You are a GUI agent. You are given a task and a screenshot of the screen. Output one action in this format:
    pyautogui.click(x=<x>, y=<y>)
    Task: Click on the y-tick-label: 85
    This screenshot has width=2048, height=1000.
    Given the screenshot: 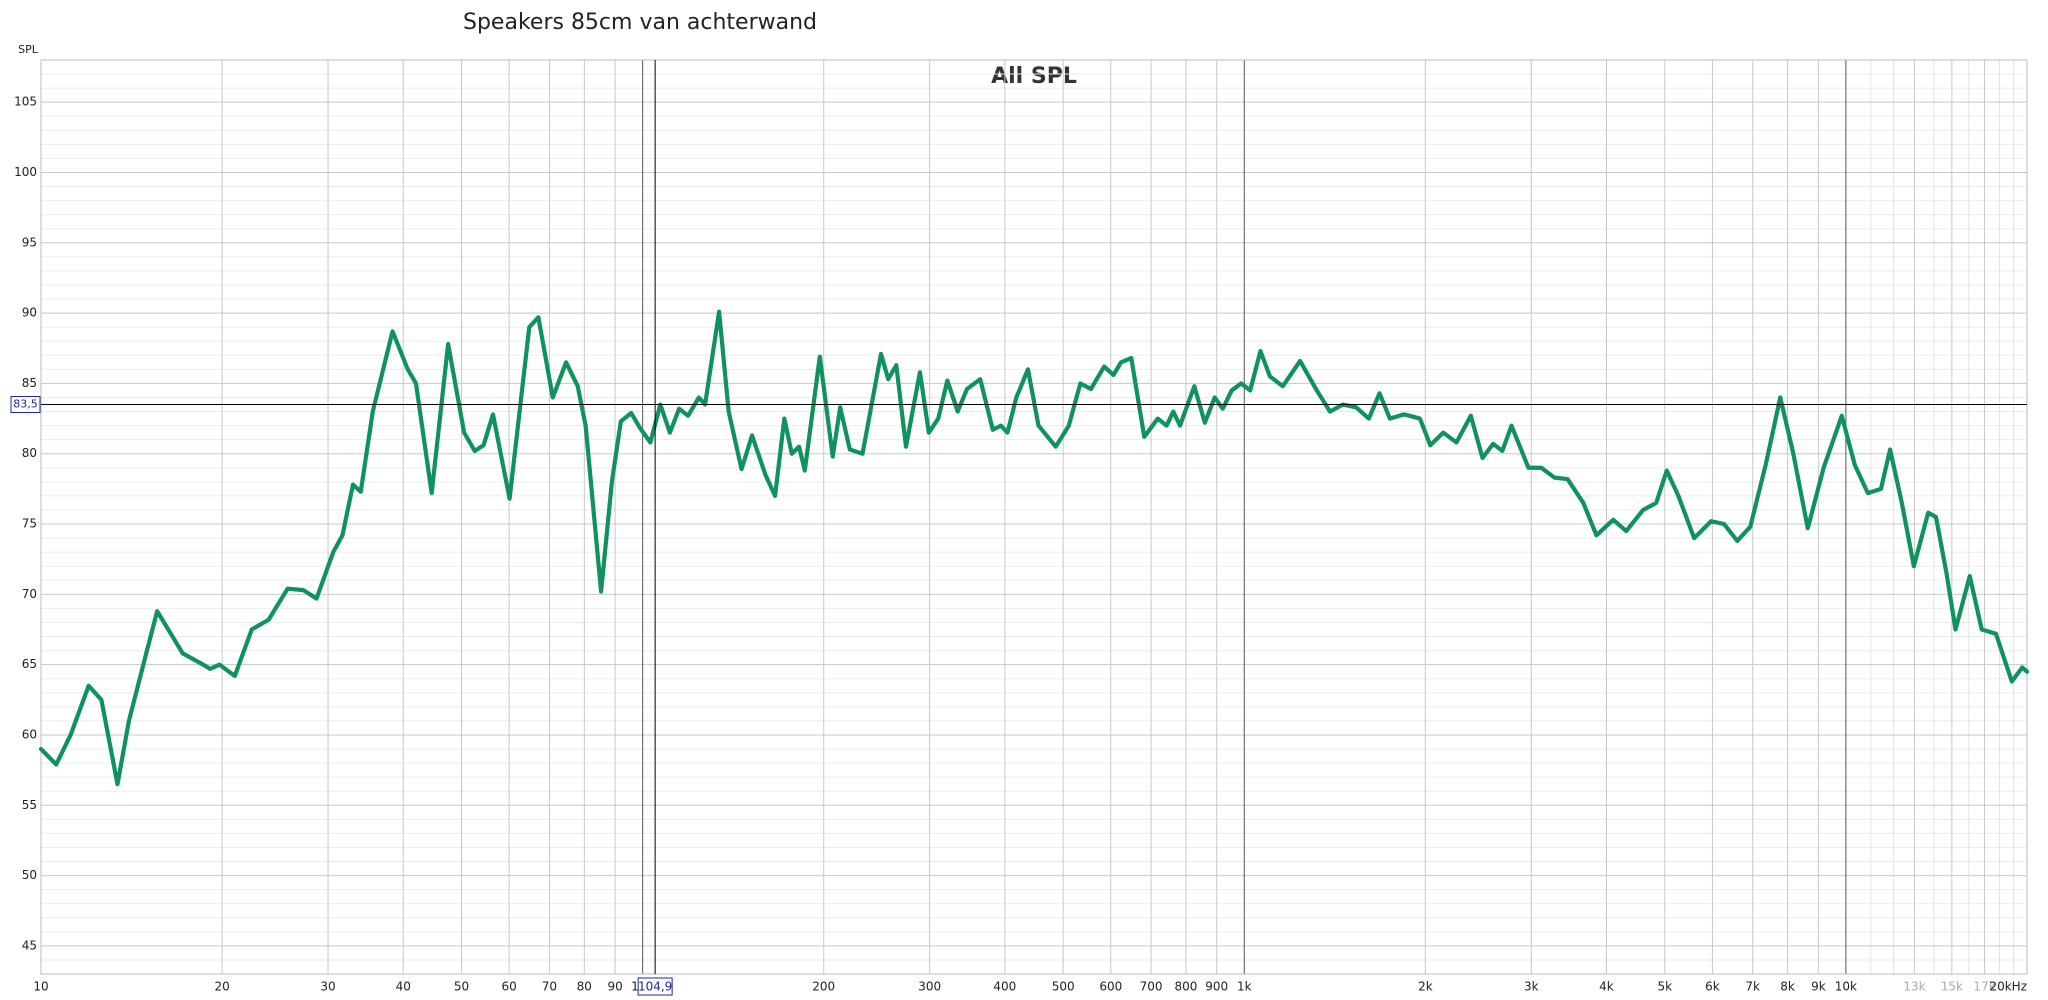 What is the action you would take?
    pyautogui.click(x=29, y=383)
    